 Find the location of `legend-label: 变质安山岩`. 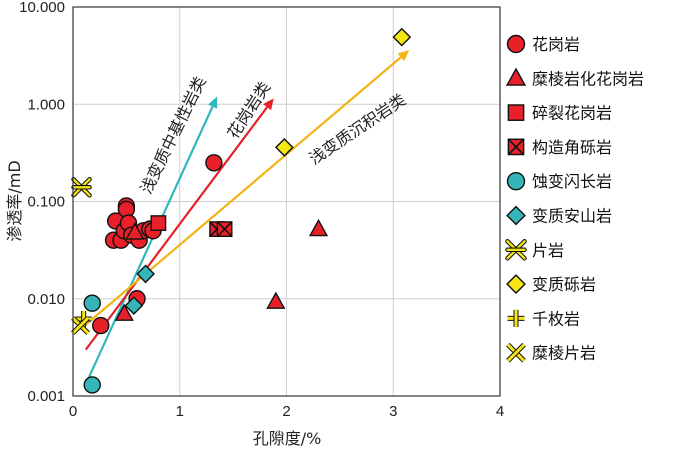

legend-label: 变质安山岩 is located at coordinates (572, 216).